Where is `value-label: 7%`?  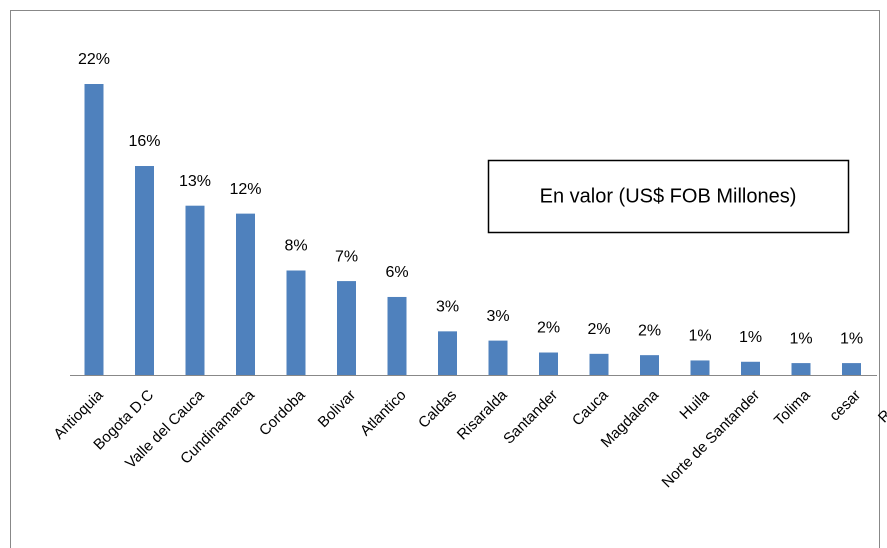
value-label: 7% is located at coordinates (346, 256).